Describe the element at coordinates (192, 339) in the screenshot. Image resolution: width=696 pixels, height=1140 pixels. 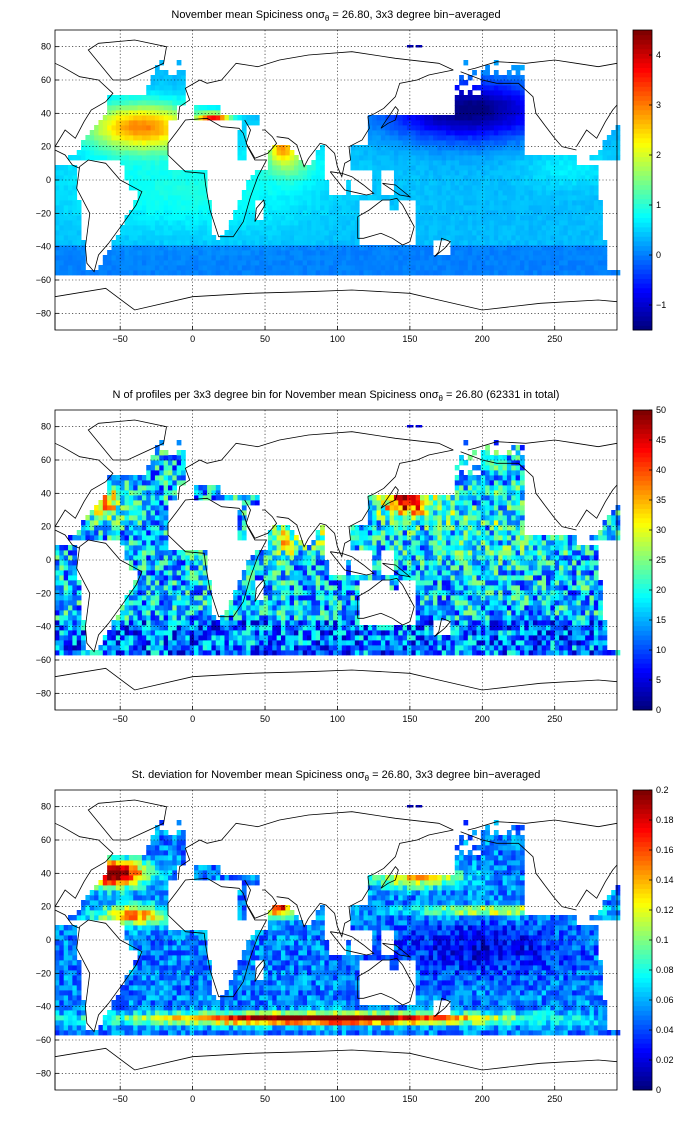
I see `x-tick-label: 0` at that location.